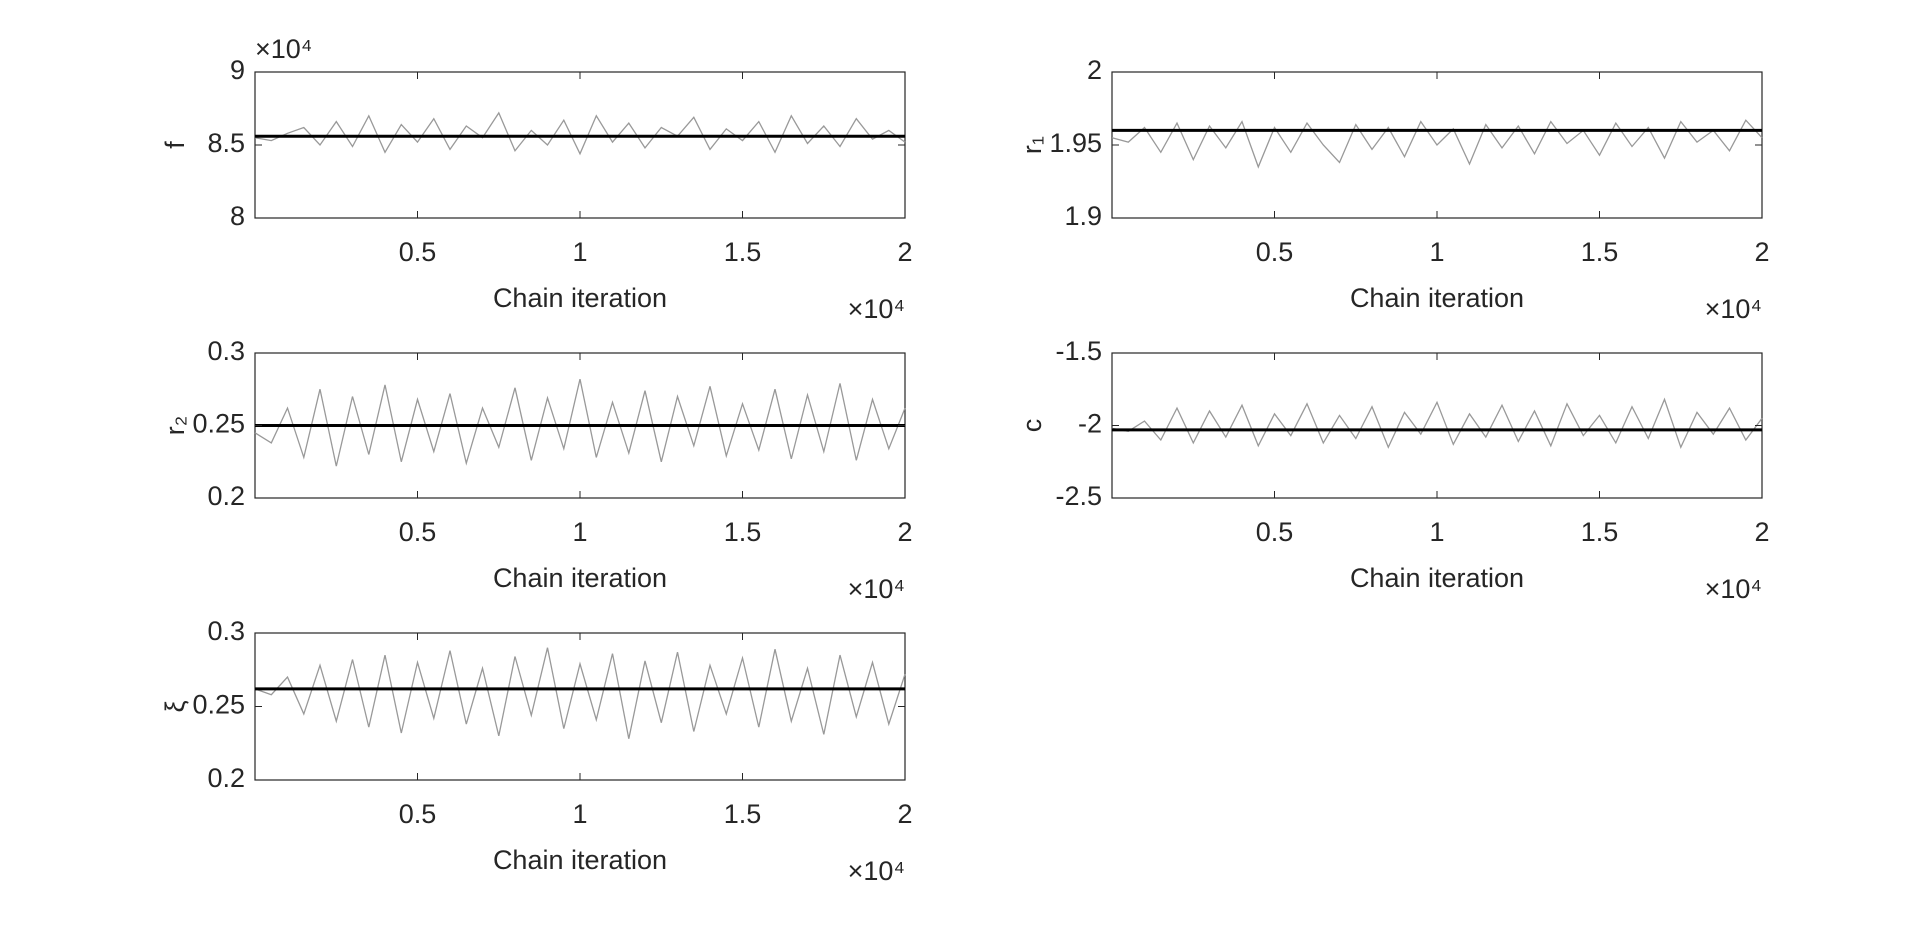 The width and height of the screenshot is (1920, 942). What do you see at coordinates (1393, 189) in the screenshot?
I see `subplot: 0.5 1 1.5 2 1.9 1.95 2 Chain iteration ×10⁴ r₁` at bounding box center [1393, 189].